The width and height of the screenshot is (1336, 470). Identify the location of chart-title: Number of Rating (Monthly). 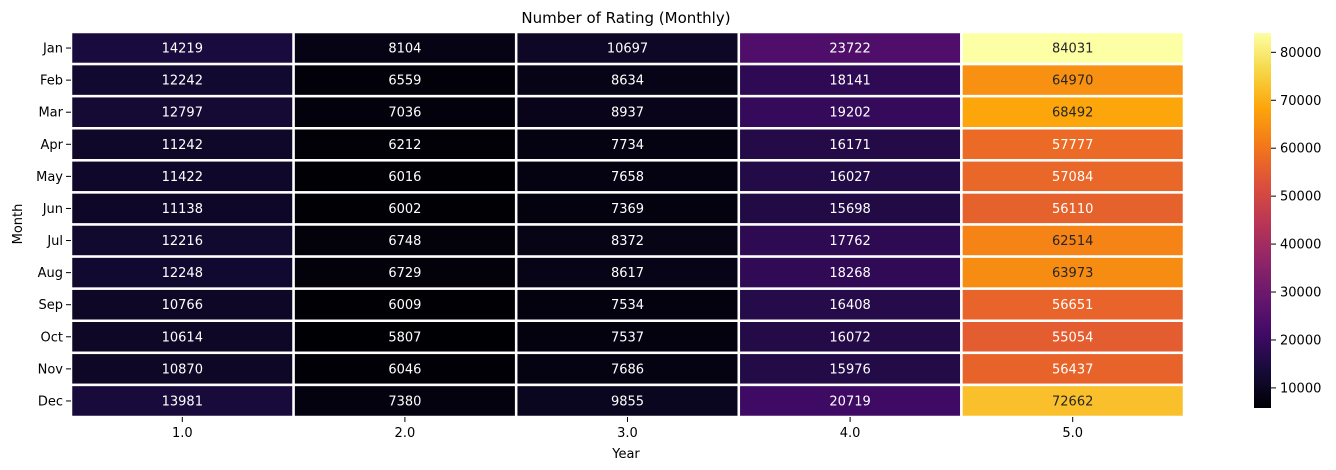
(625, 18).